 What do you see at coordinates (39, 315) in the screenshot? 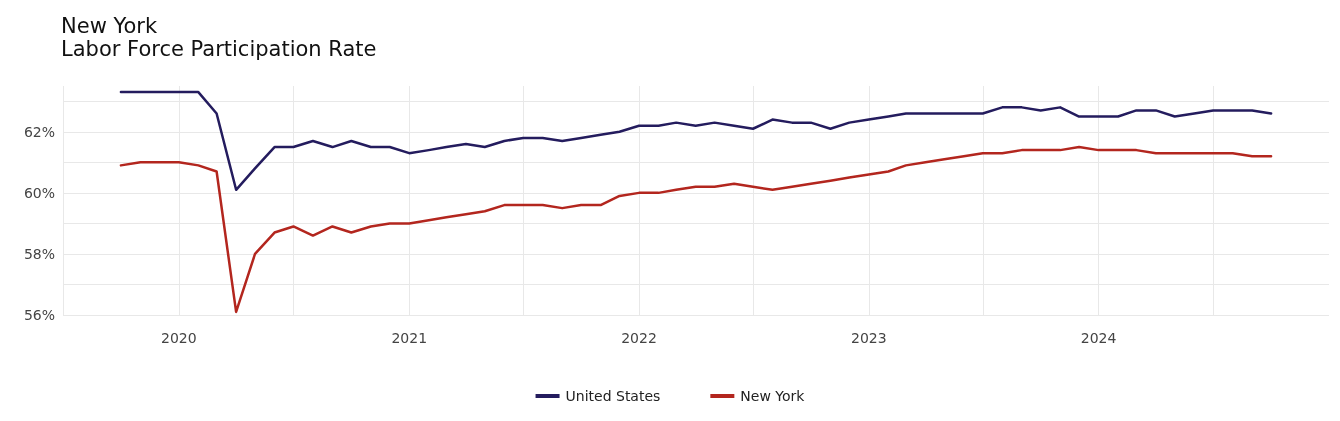
I see `y-tick-label: 56%` at bounding box center [39, 315].